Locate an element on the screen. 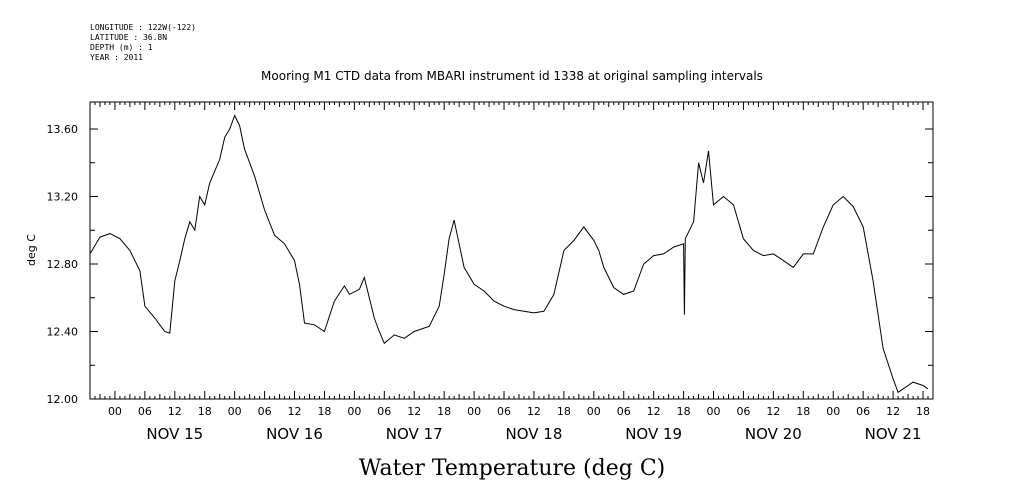 This screenshot has height=504, width=1009. y-tick-label: 12.80 is located at coordinates (63, 264).